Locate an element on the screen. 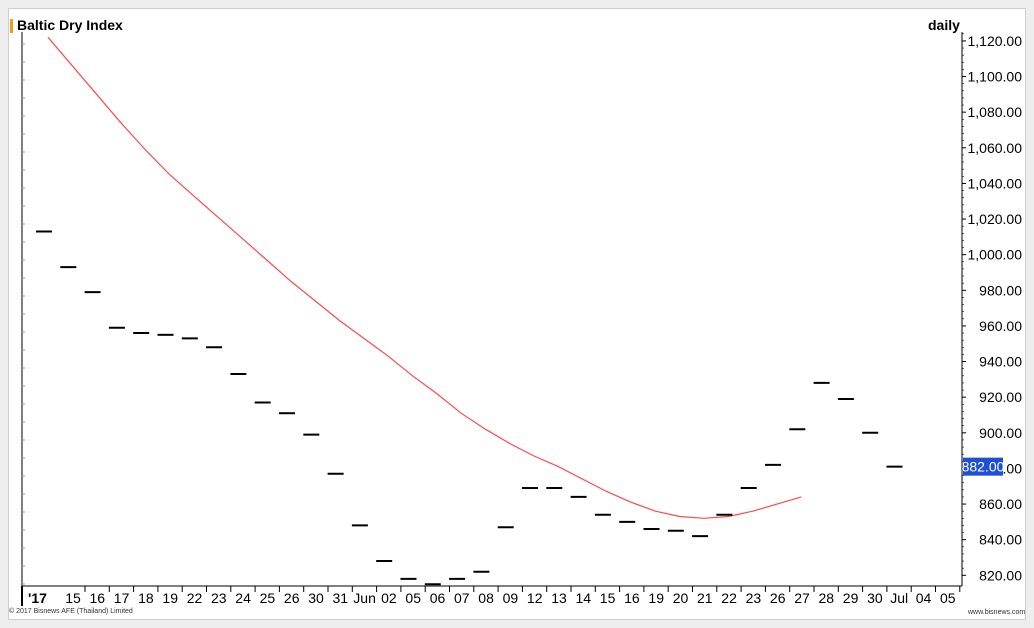 The width and height of the screenshot is (1034, 628). last-value-label: 882.00 is located at coordinates (983, 467).